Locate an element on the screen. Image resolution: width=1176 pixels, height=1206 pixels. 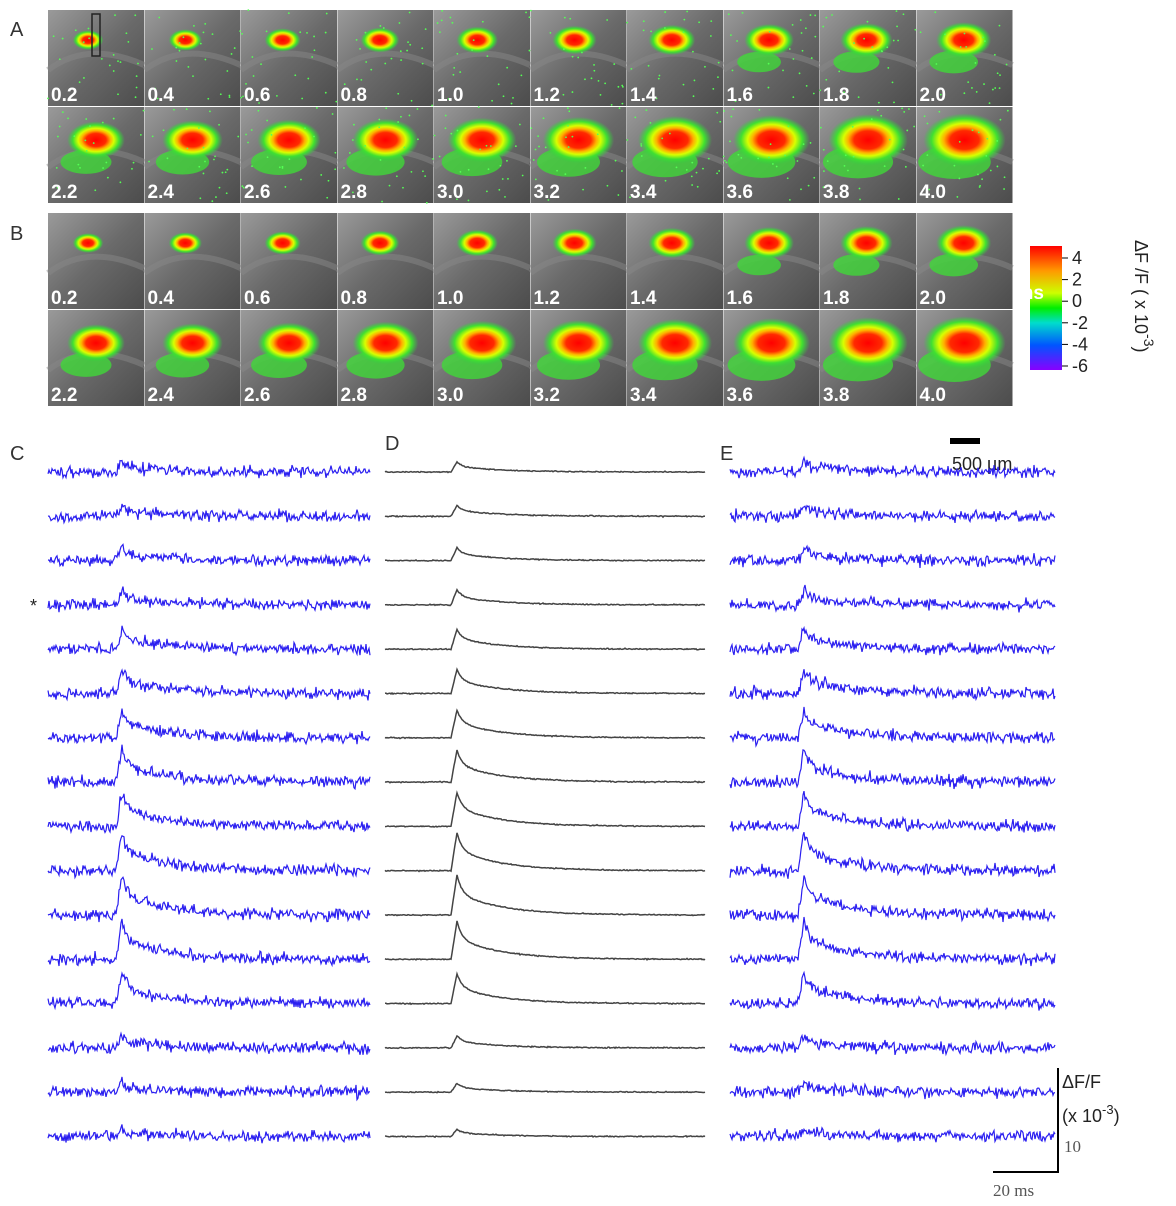
frame: 0.6 is located at coordinates (289, 57).